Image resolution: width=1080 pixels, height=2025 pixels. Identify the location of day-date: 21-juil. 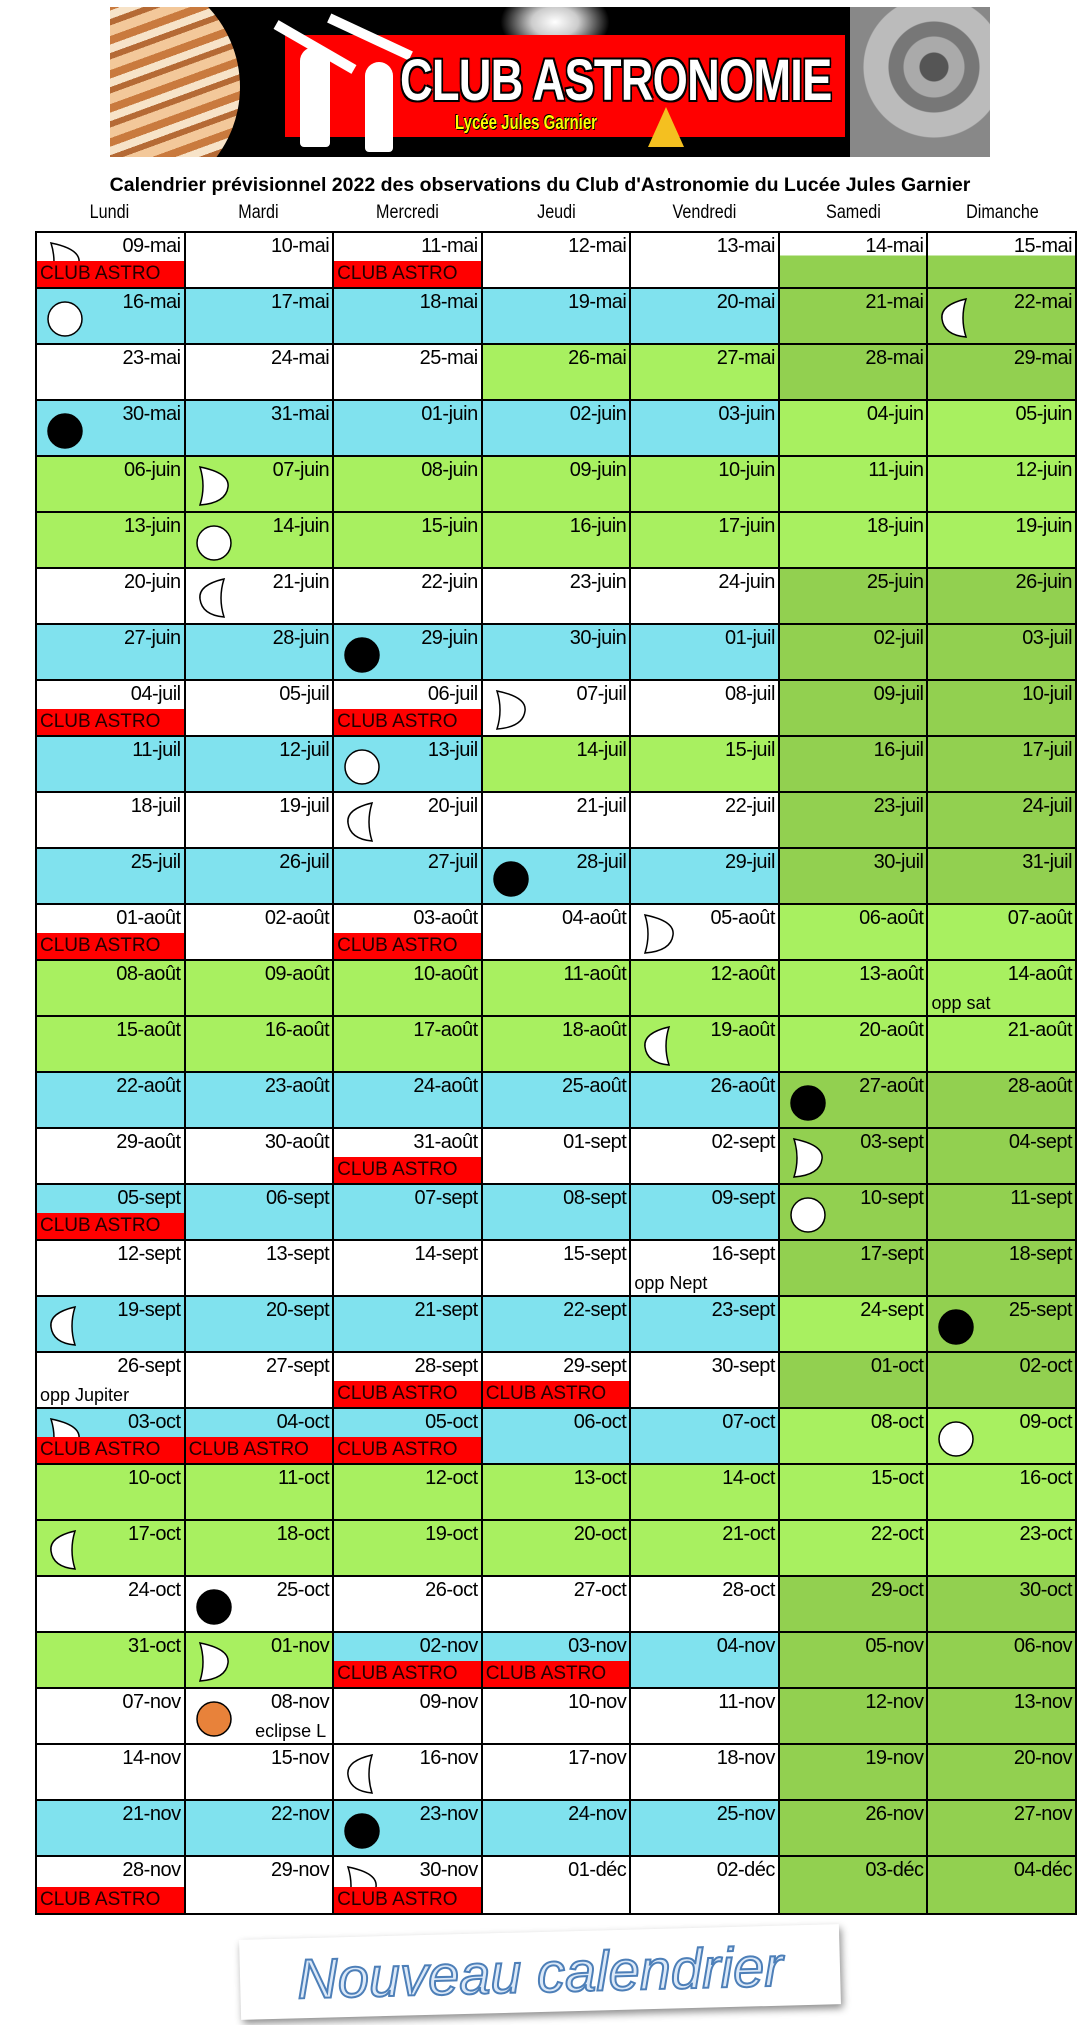
(601, 806).